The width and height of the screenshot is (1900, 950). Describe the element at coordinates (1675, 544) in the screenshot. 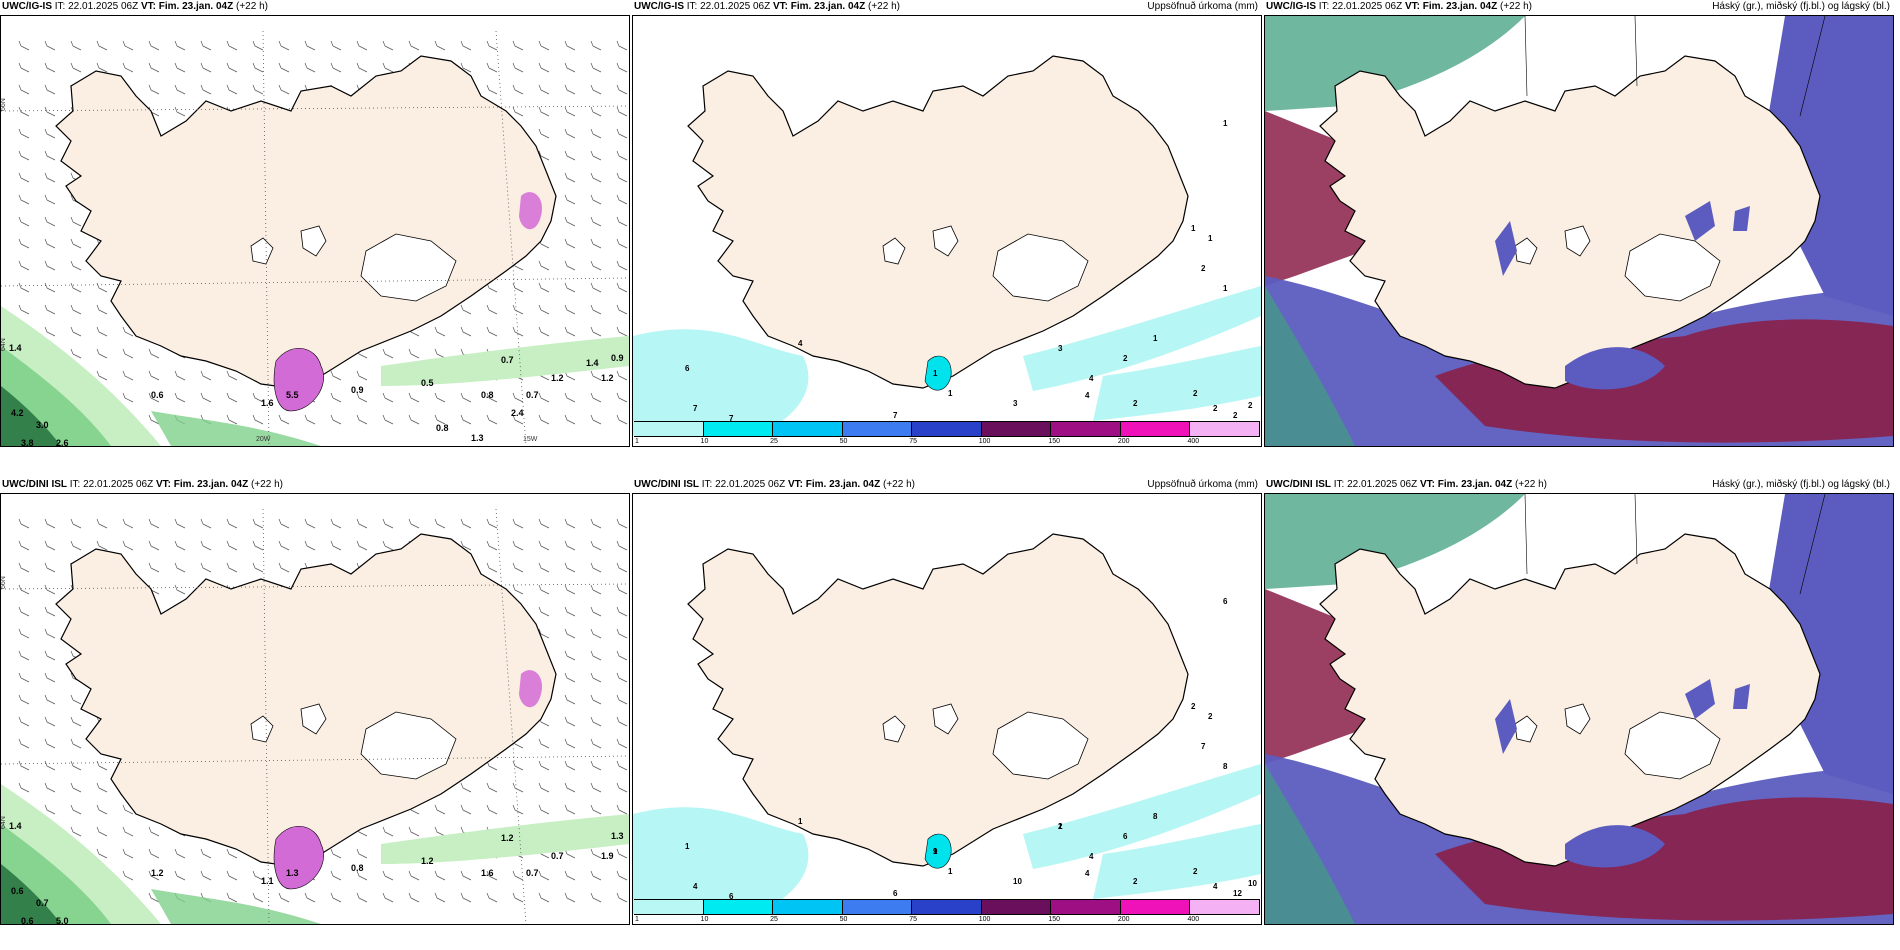

I see `grid-line` at that location.